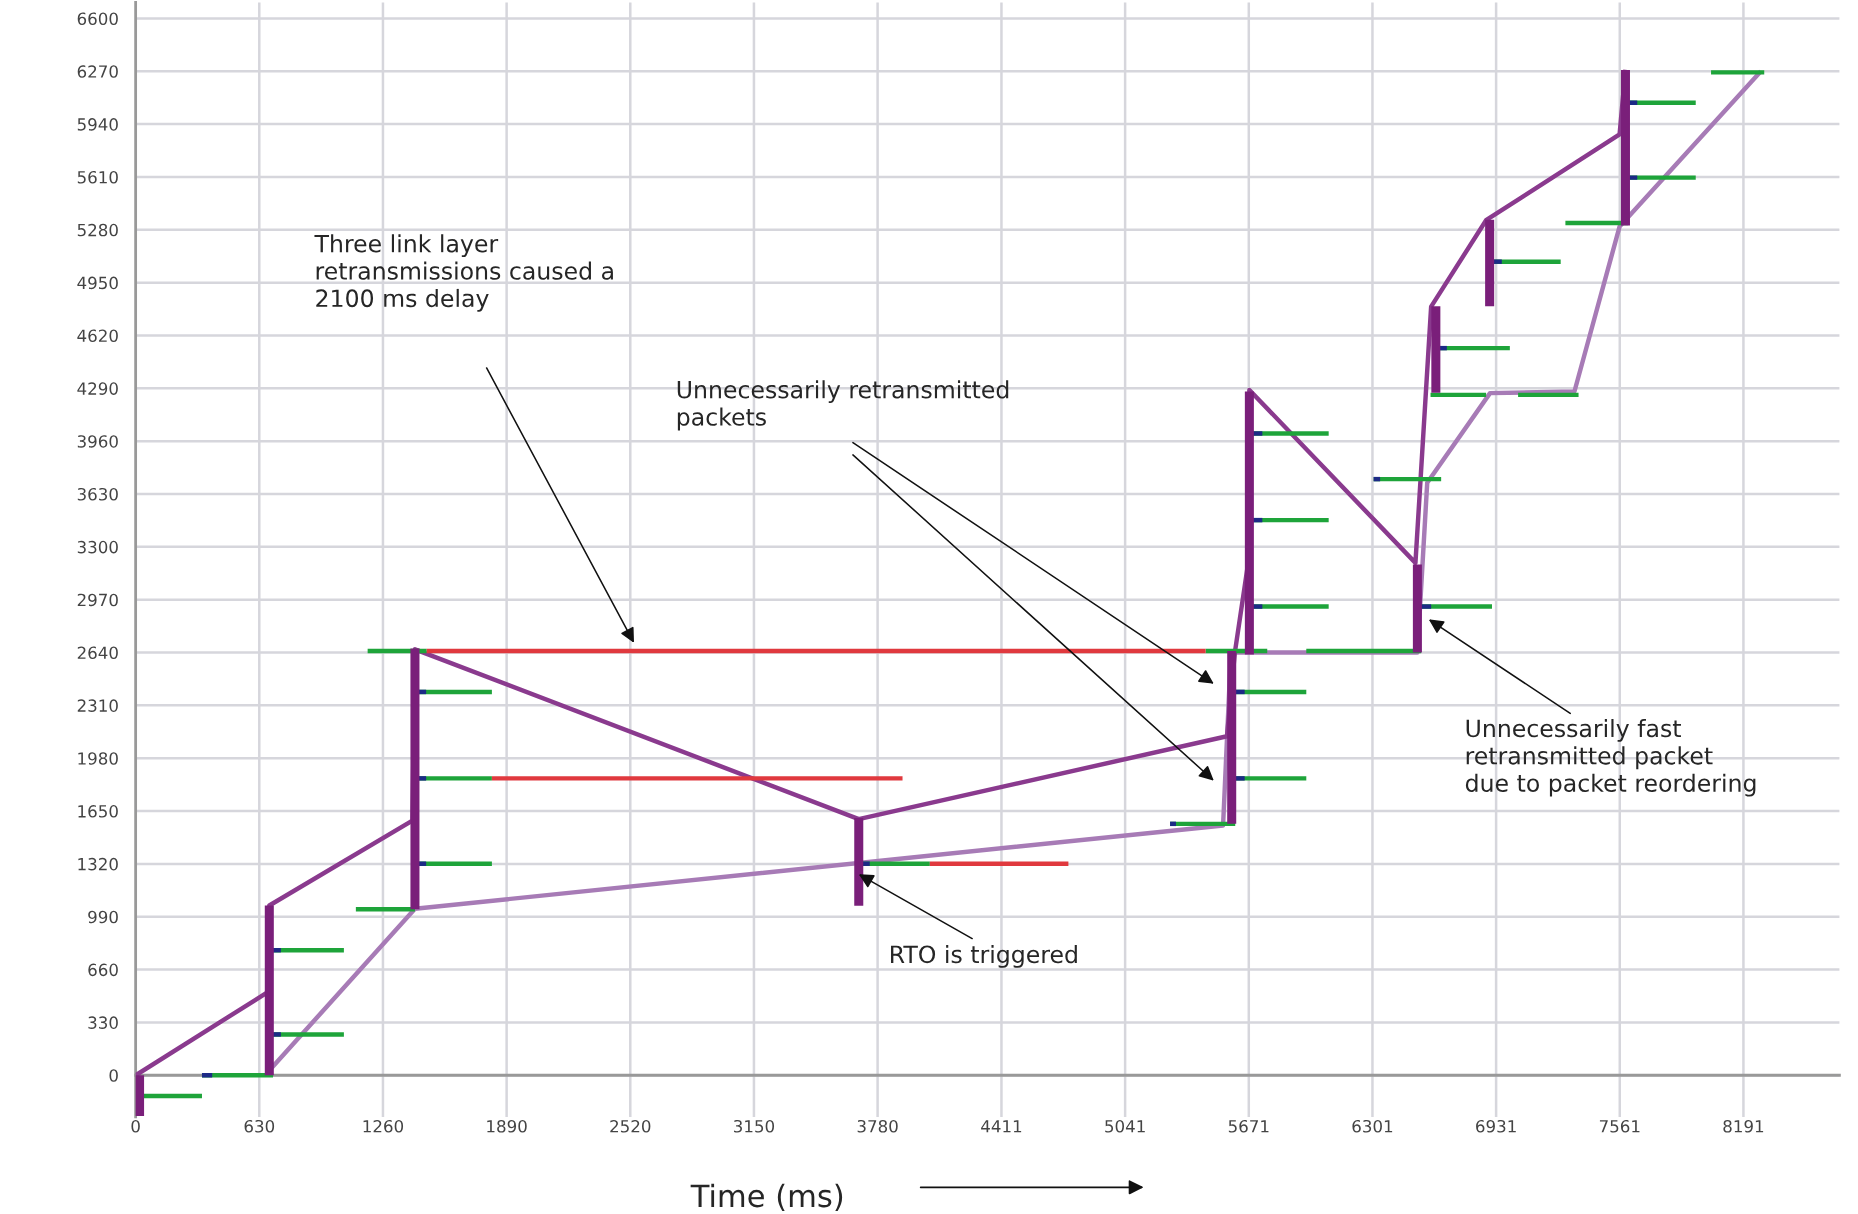 The image size is (1858, 1214). Describe the element at coordinates (1125, 1126) in the screenshot. I see `x-tick-label: 5041` at that location.